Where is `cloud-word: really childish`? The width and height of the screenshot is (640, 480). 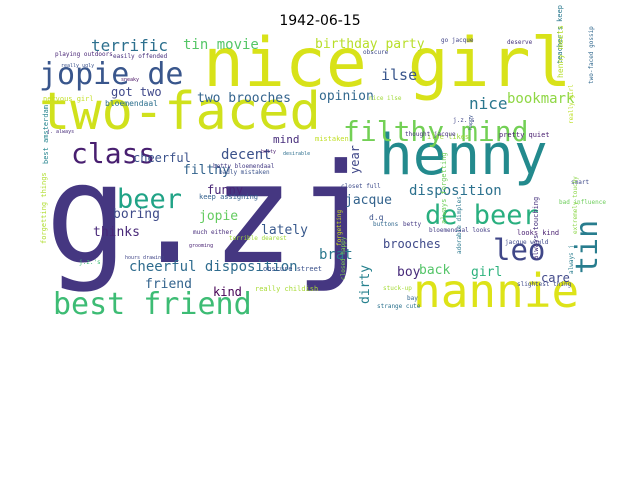
cloud-word: really childish is located at coordinates (287, 289).